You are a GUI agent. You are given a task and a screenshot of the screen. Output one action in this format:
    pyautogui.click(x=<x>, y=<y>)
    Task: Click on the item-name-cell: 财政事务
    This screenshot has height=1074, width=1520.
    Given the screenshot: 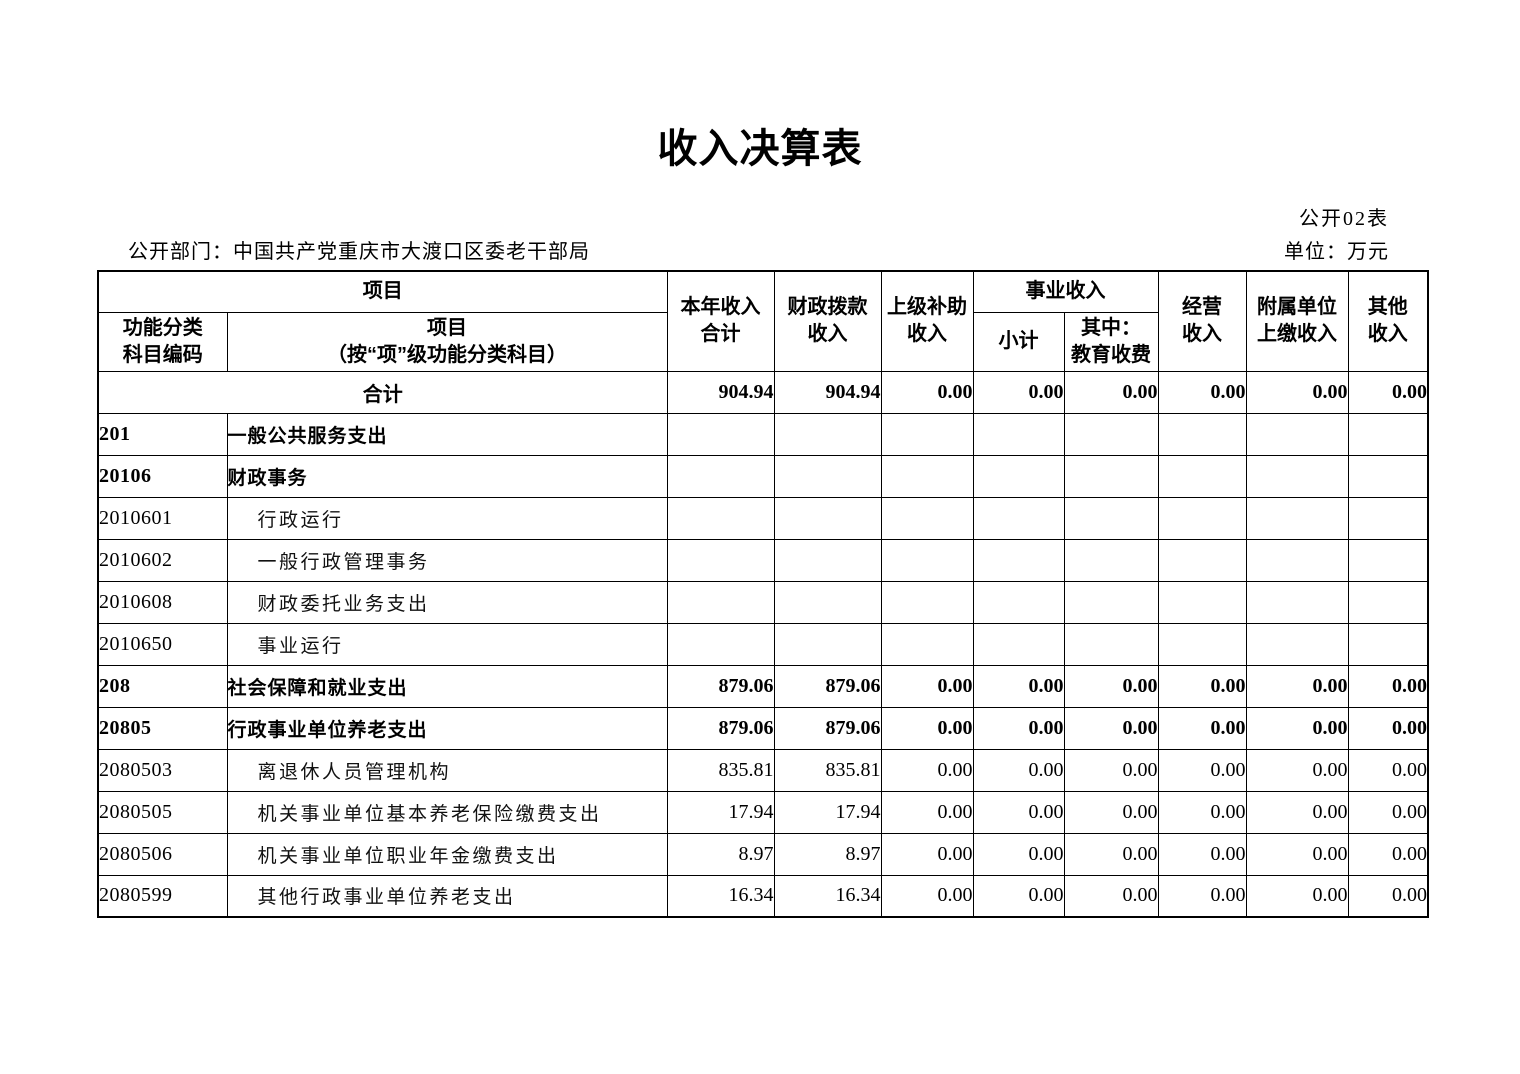 What is the action you would take?
    pyautogui.click(x=447, y=476)
    